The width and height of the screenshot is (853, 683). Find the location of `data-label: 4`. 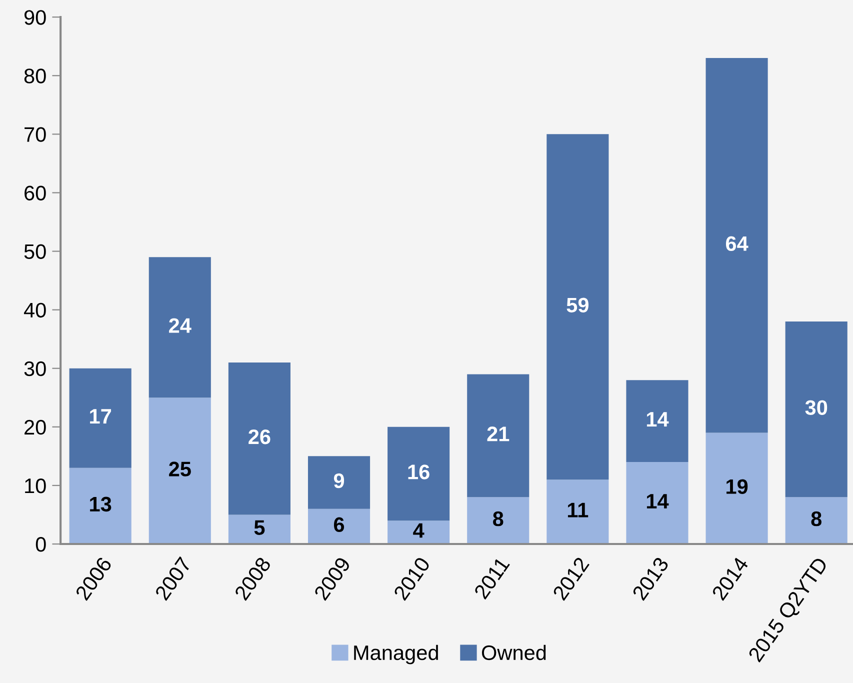

data-label: 4 is located at coordinates (418, 530).